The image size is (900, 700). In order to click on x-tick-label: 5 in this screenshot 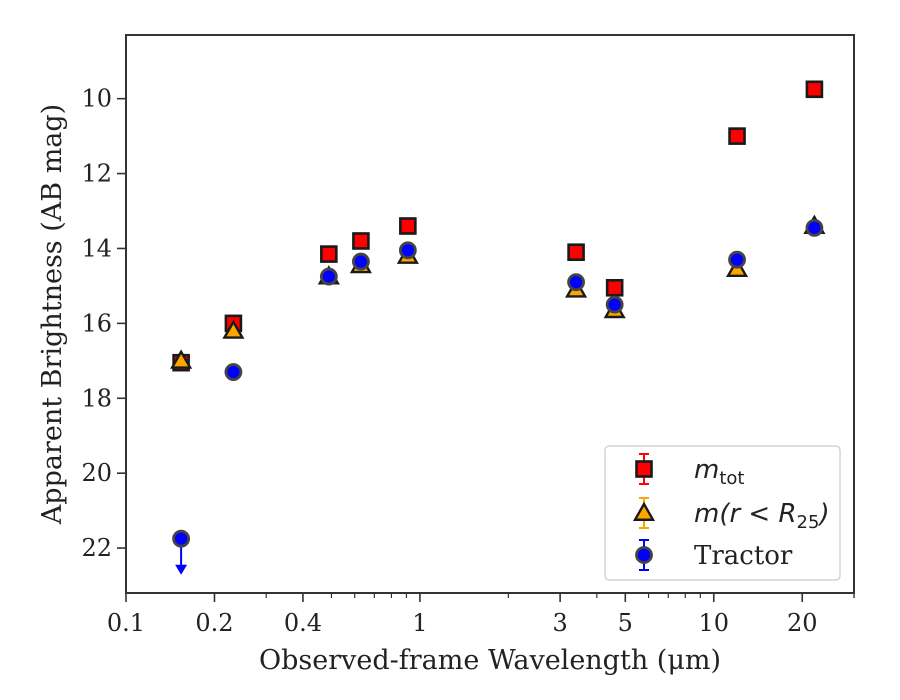, I will do `click(625, 623)`.